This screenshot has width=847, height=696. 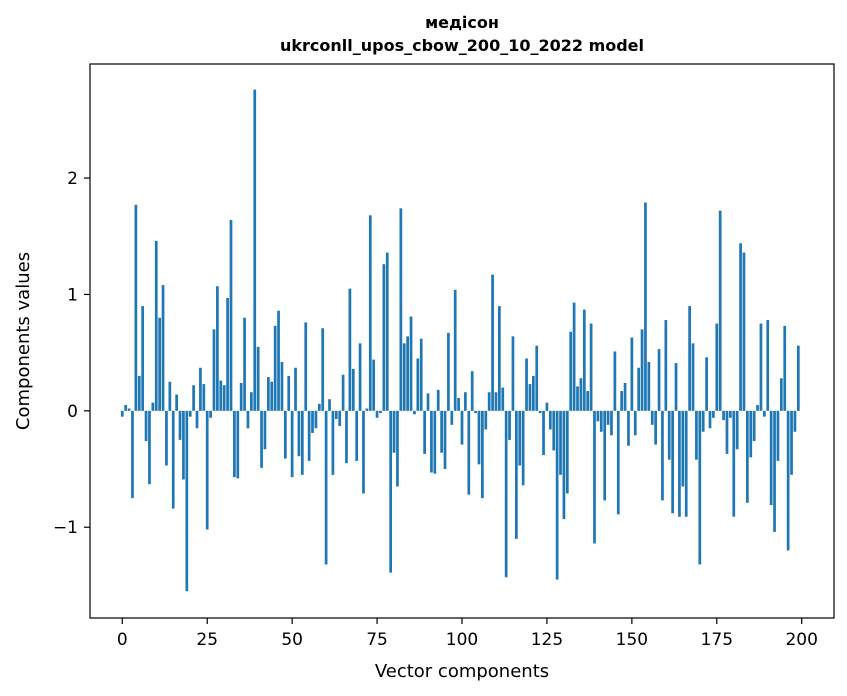 I want to click on x-tick-label: 25, so click(x=207, y=640).